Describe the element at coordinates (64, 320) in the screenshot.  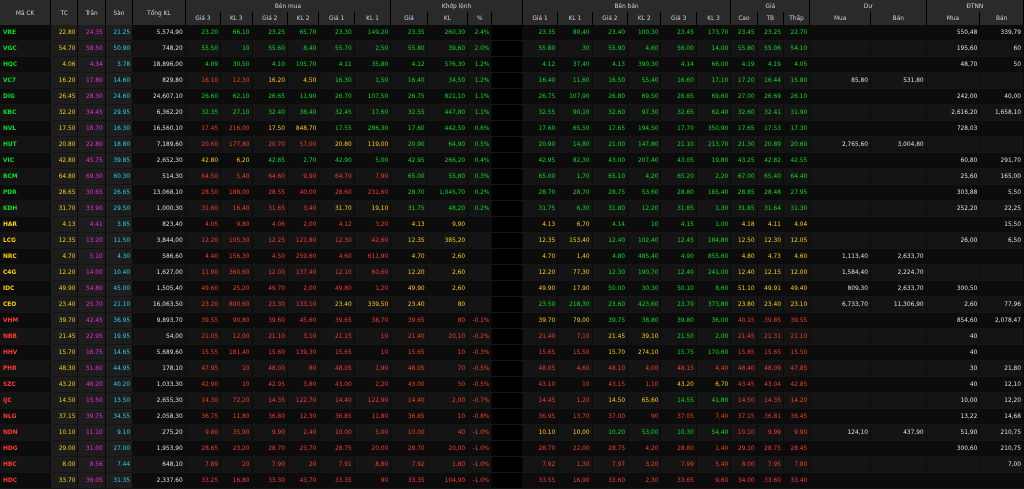
I see `ref-price: 39.70` at that location.